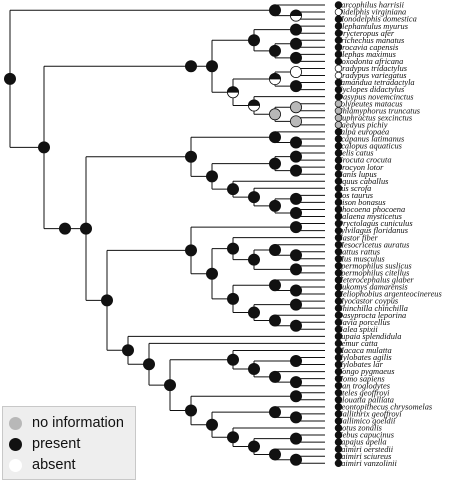 This screenshot has height=484, width=474. Describe the element at coordinates (370, 40) in the screenshot. I see `taxon-label: Trichechus manatus` at that location.